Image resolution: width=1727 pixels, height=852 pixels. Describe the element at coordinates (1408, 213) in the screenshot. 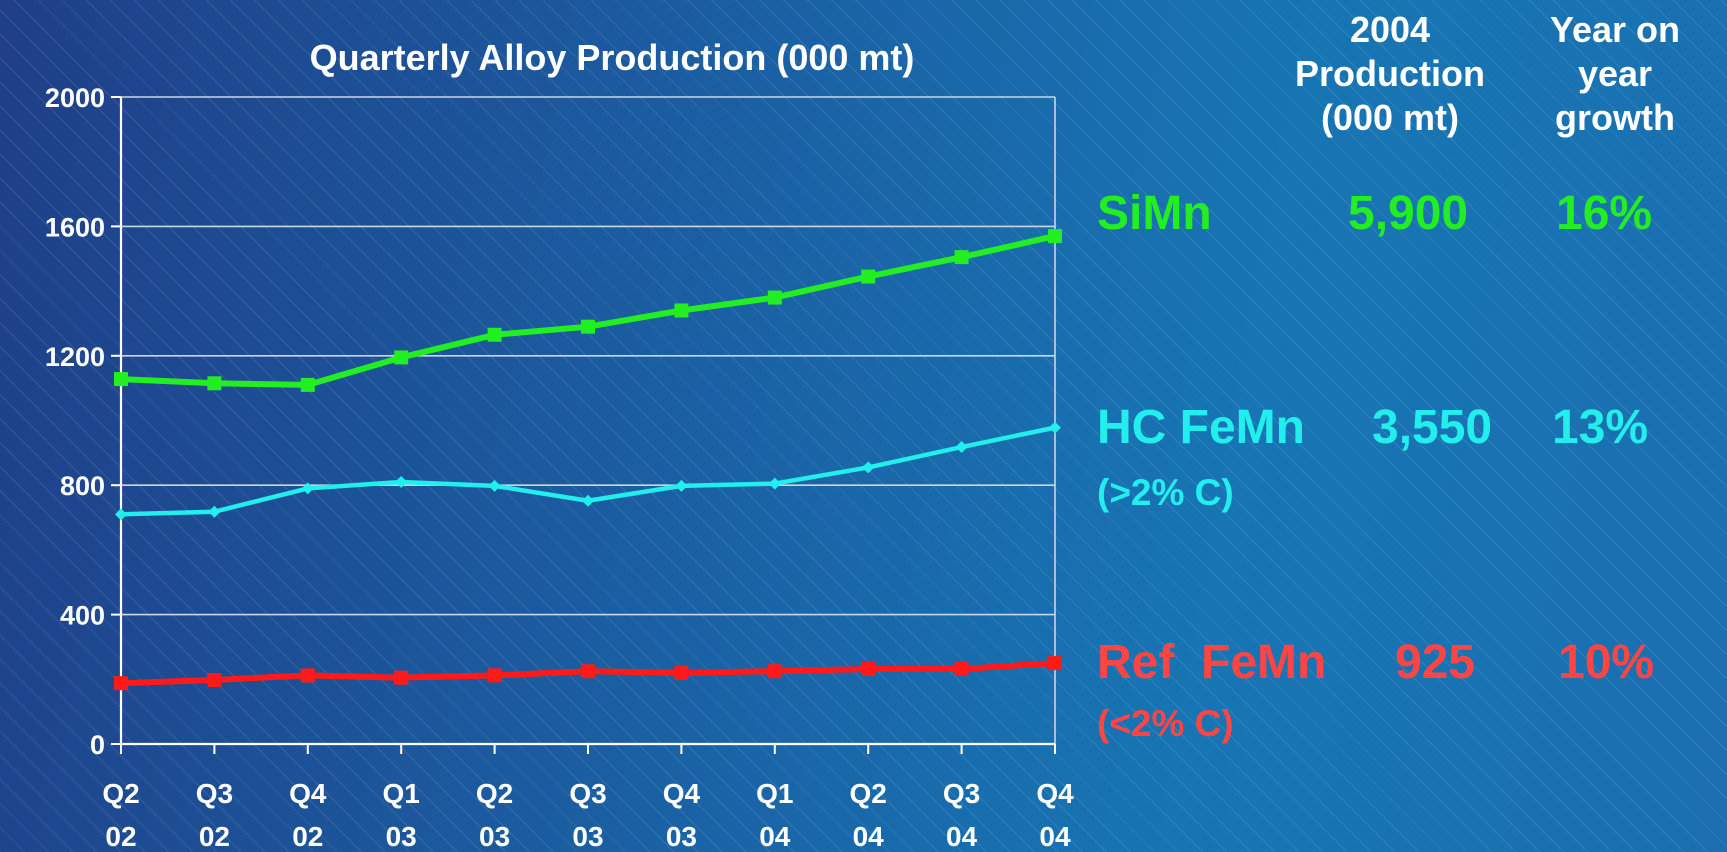

I see `row-simn-production: 5,900` at that location.